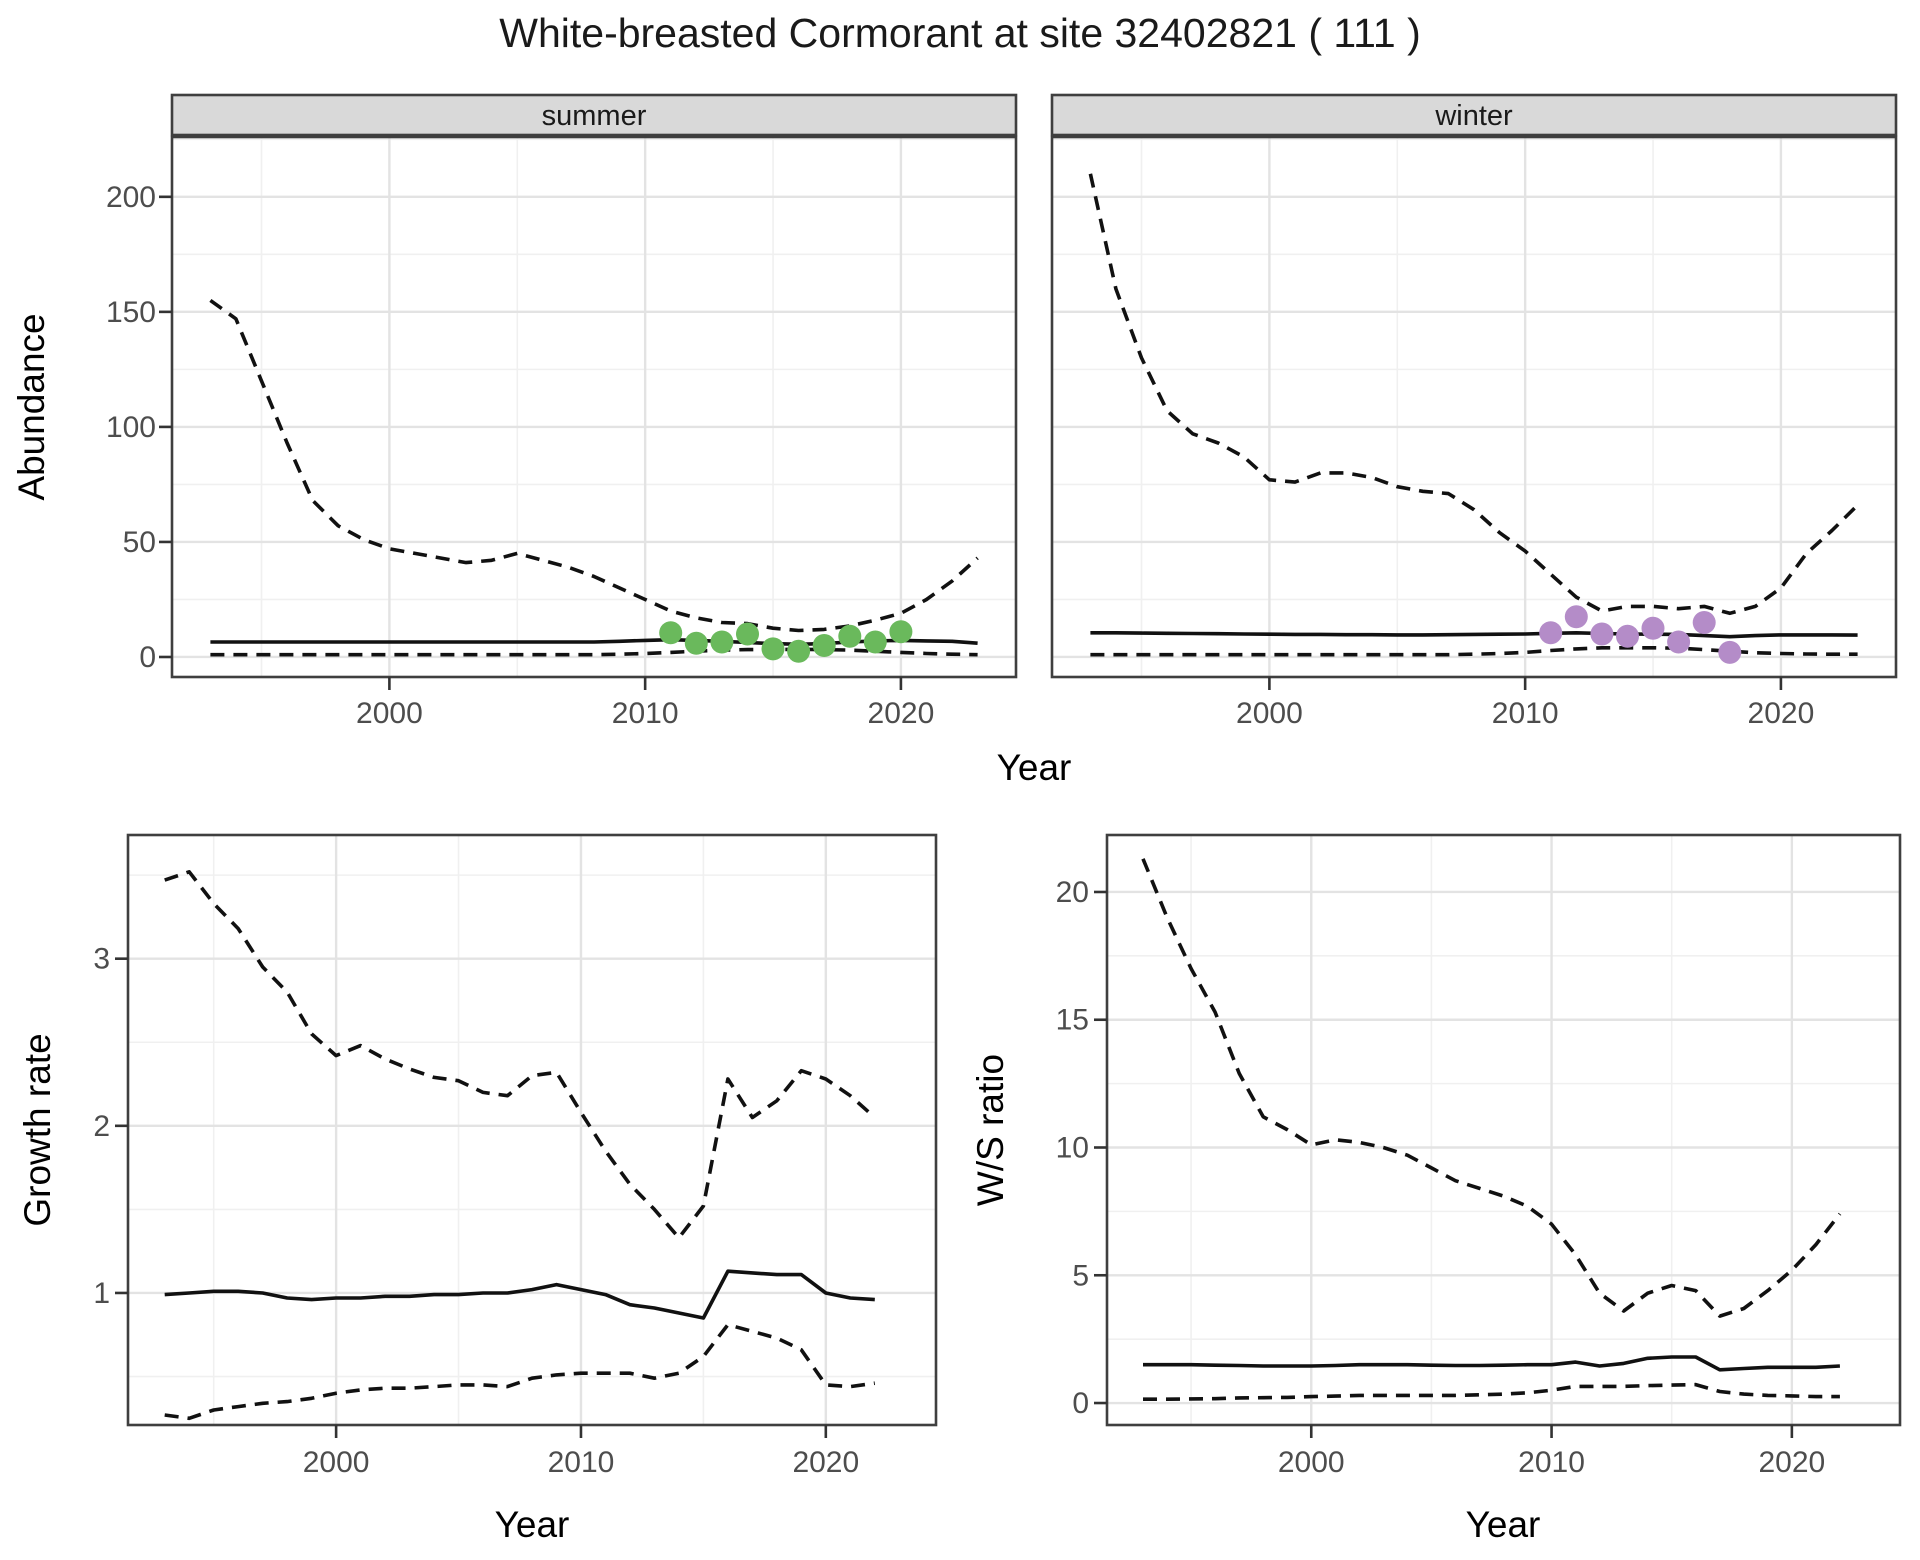 The height and width of the screenshot is (1560, 1920). I want to click on y-tick-label: 3, so click(101, 959).